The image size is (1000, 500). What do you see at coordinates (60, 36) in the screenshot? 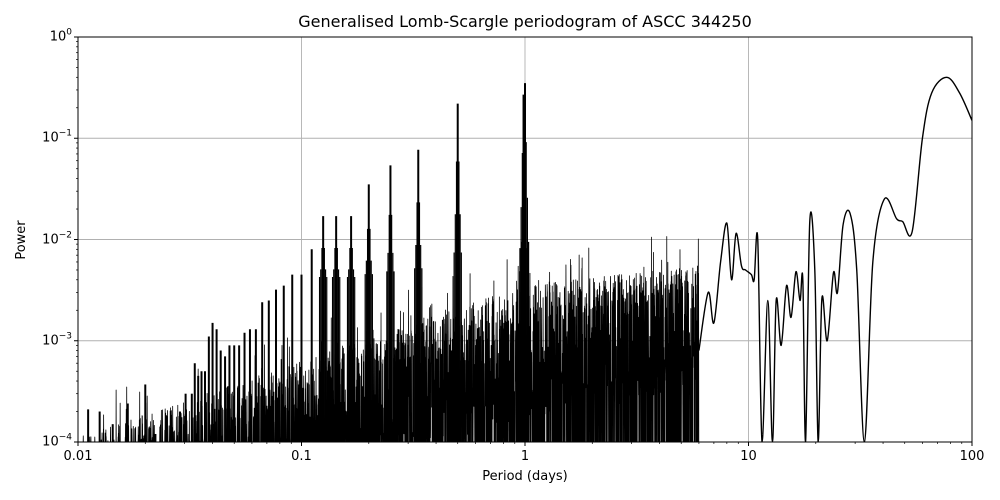
I see `y-tick-label: 10⁰` at bounding box center [60, 36].